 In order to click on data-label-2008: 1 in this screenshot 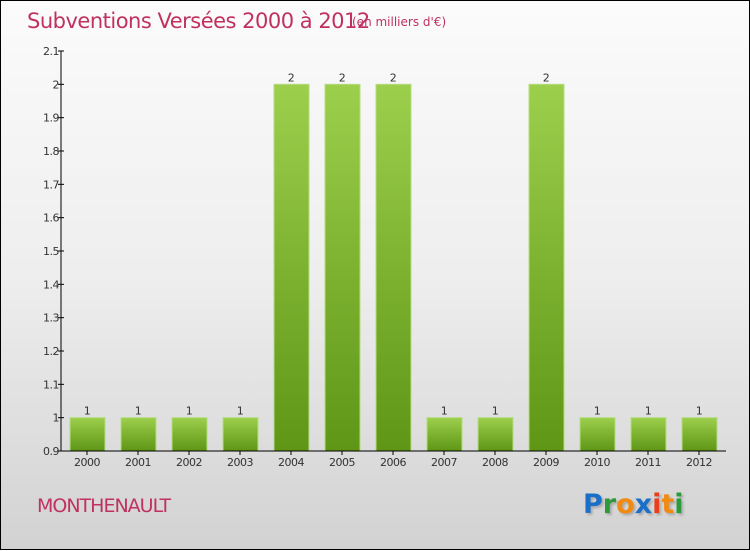, I will do `click(495, 411)`.